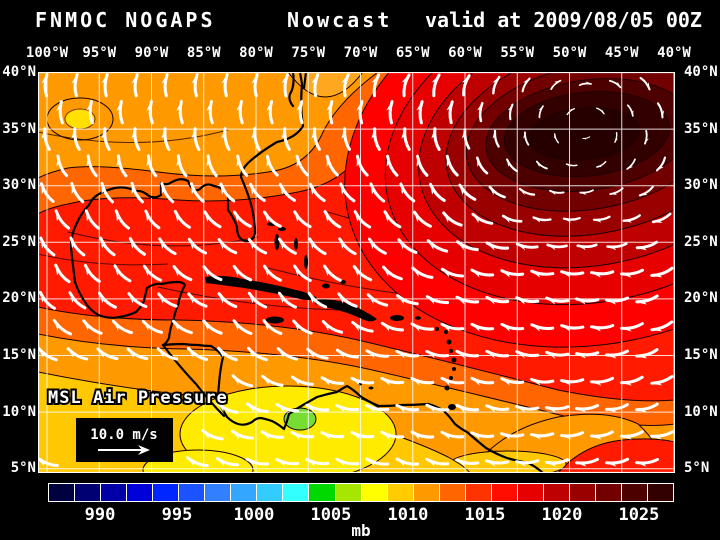  I want to click on lon-tick-label: 50°W, so click(569, 53).